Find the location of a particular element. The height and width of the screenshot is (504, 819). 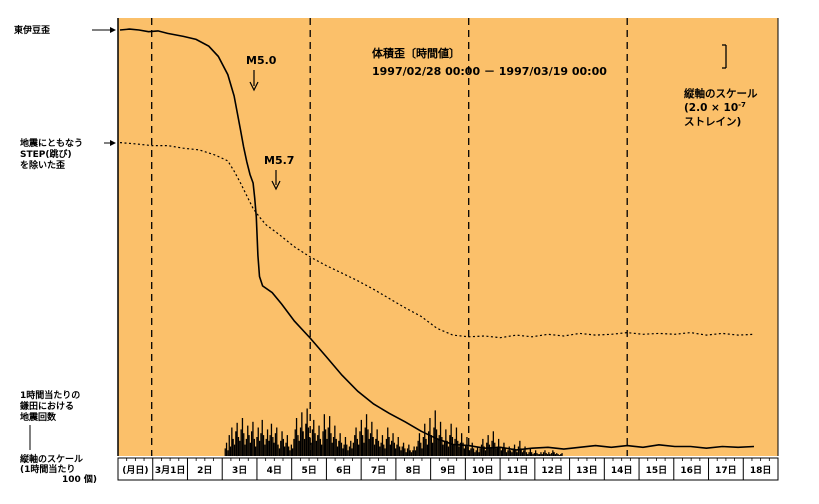

y-scale-label-exponent: -7 is located at coordinates (742, 105).